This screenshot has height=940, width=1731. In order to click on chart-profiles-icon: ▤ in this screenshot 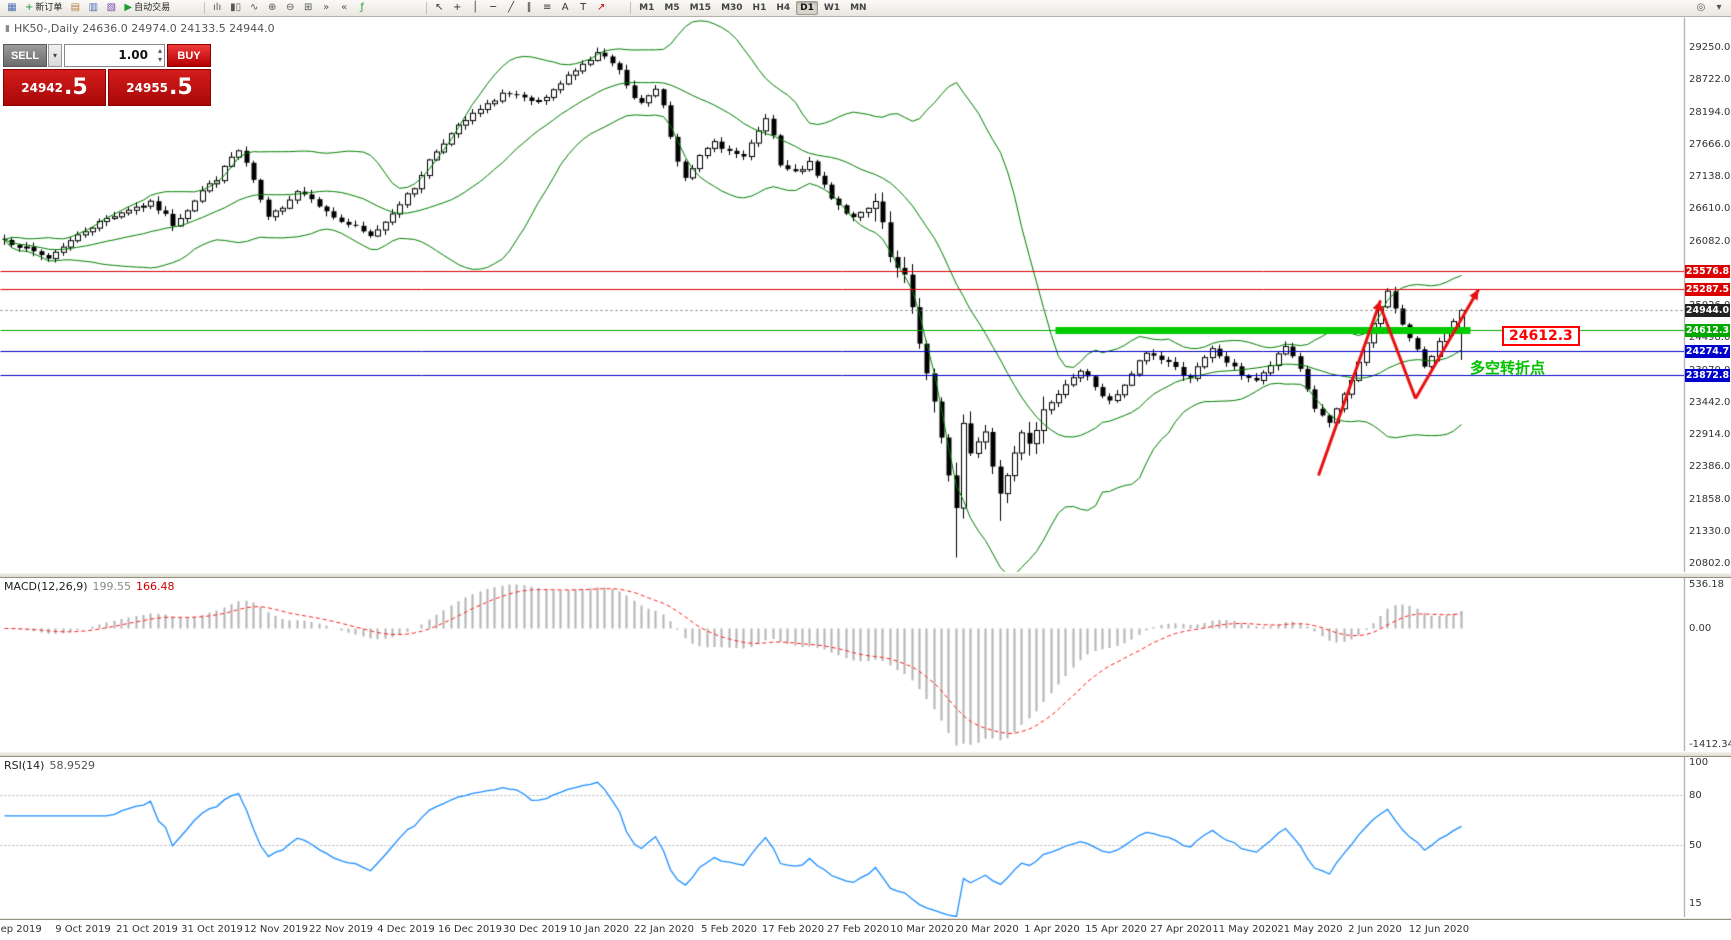, I will do `click(75, 8)`.